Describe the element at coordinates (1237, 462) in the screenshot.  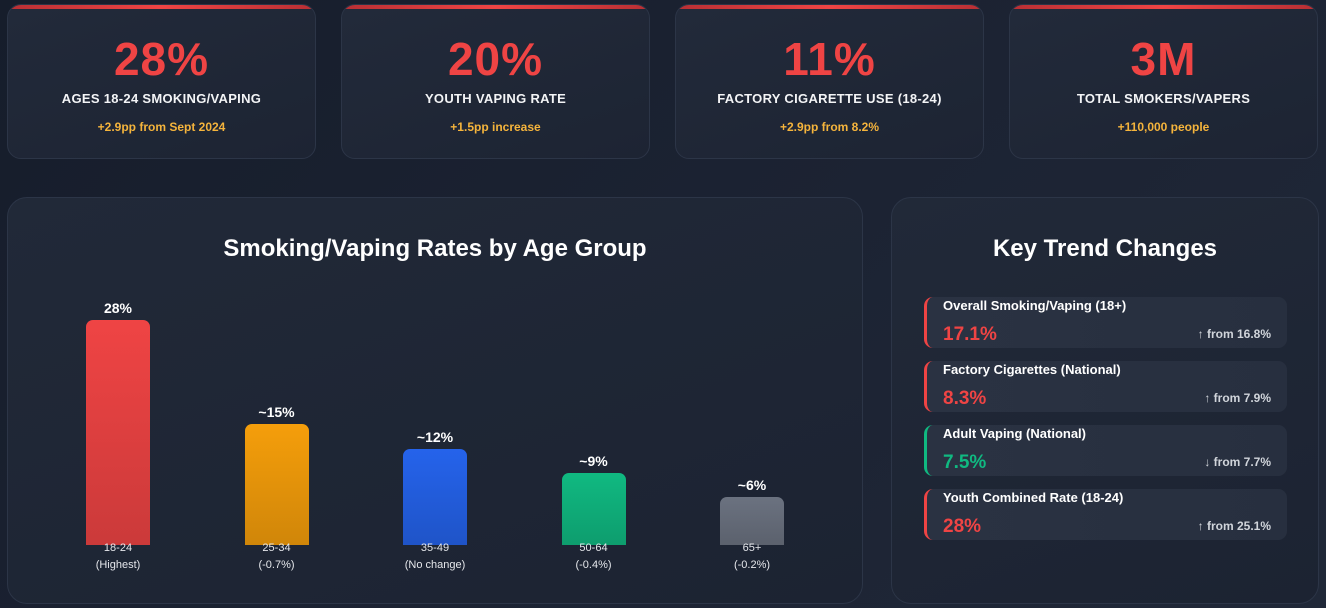
I see `trend-change: ↓ from 7.7%` at that location.